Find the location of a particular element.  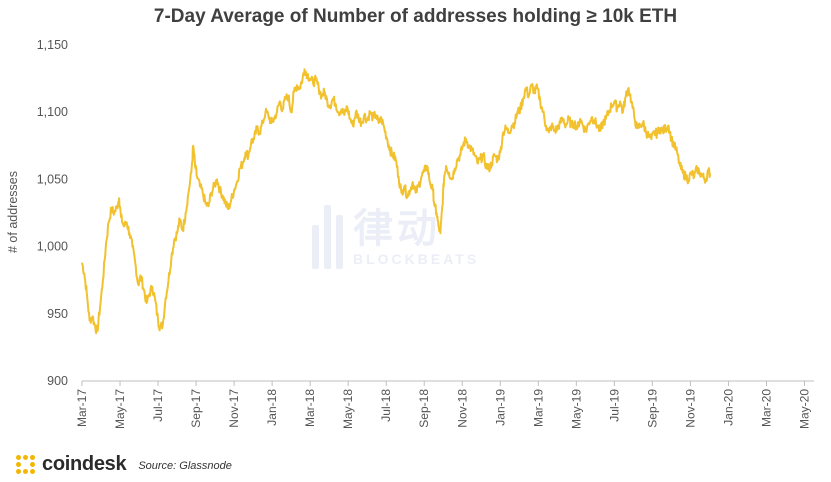

watermark-cn-text: 律动 is located at coordinates (397, 229).